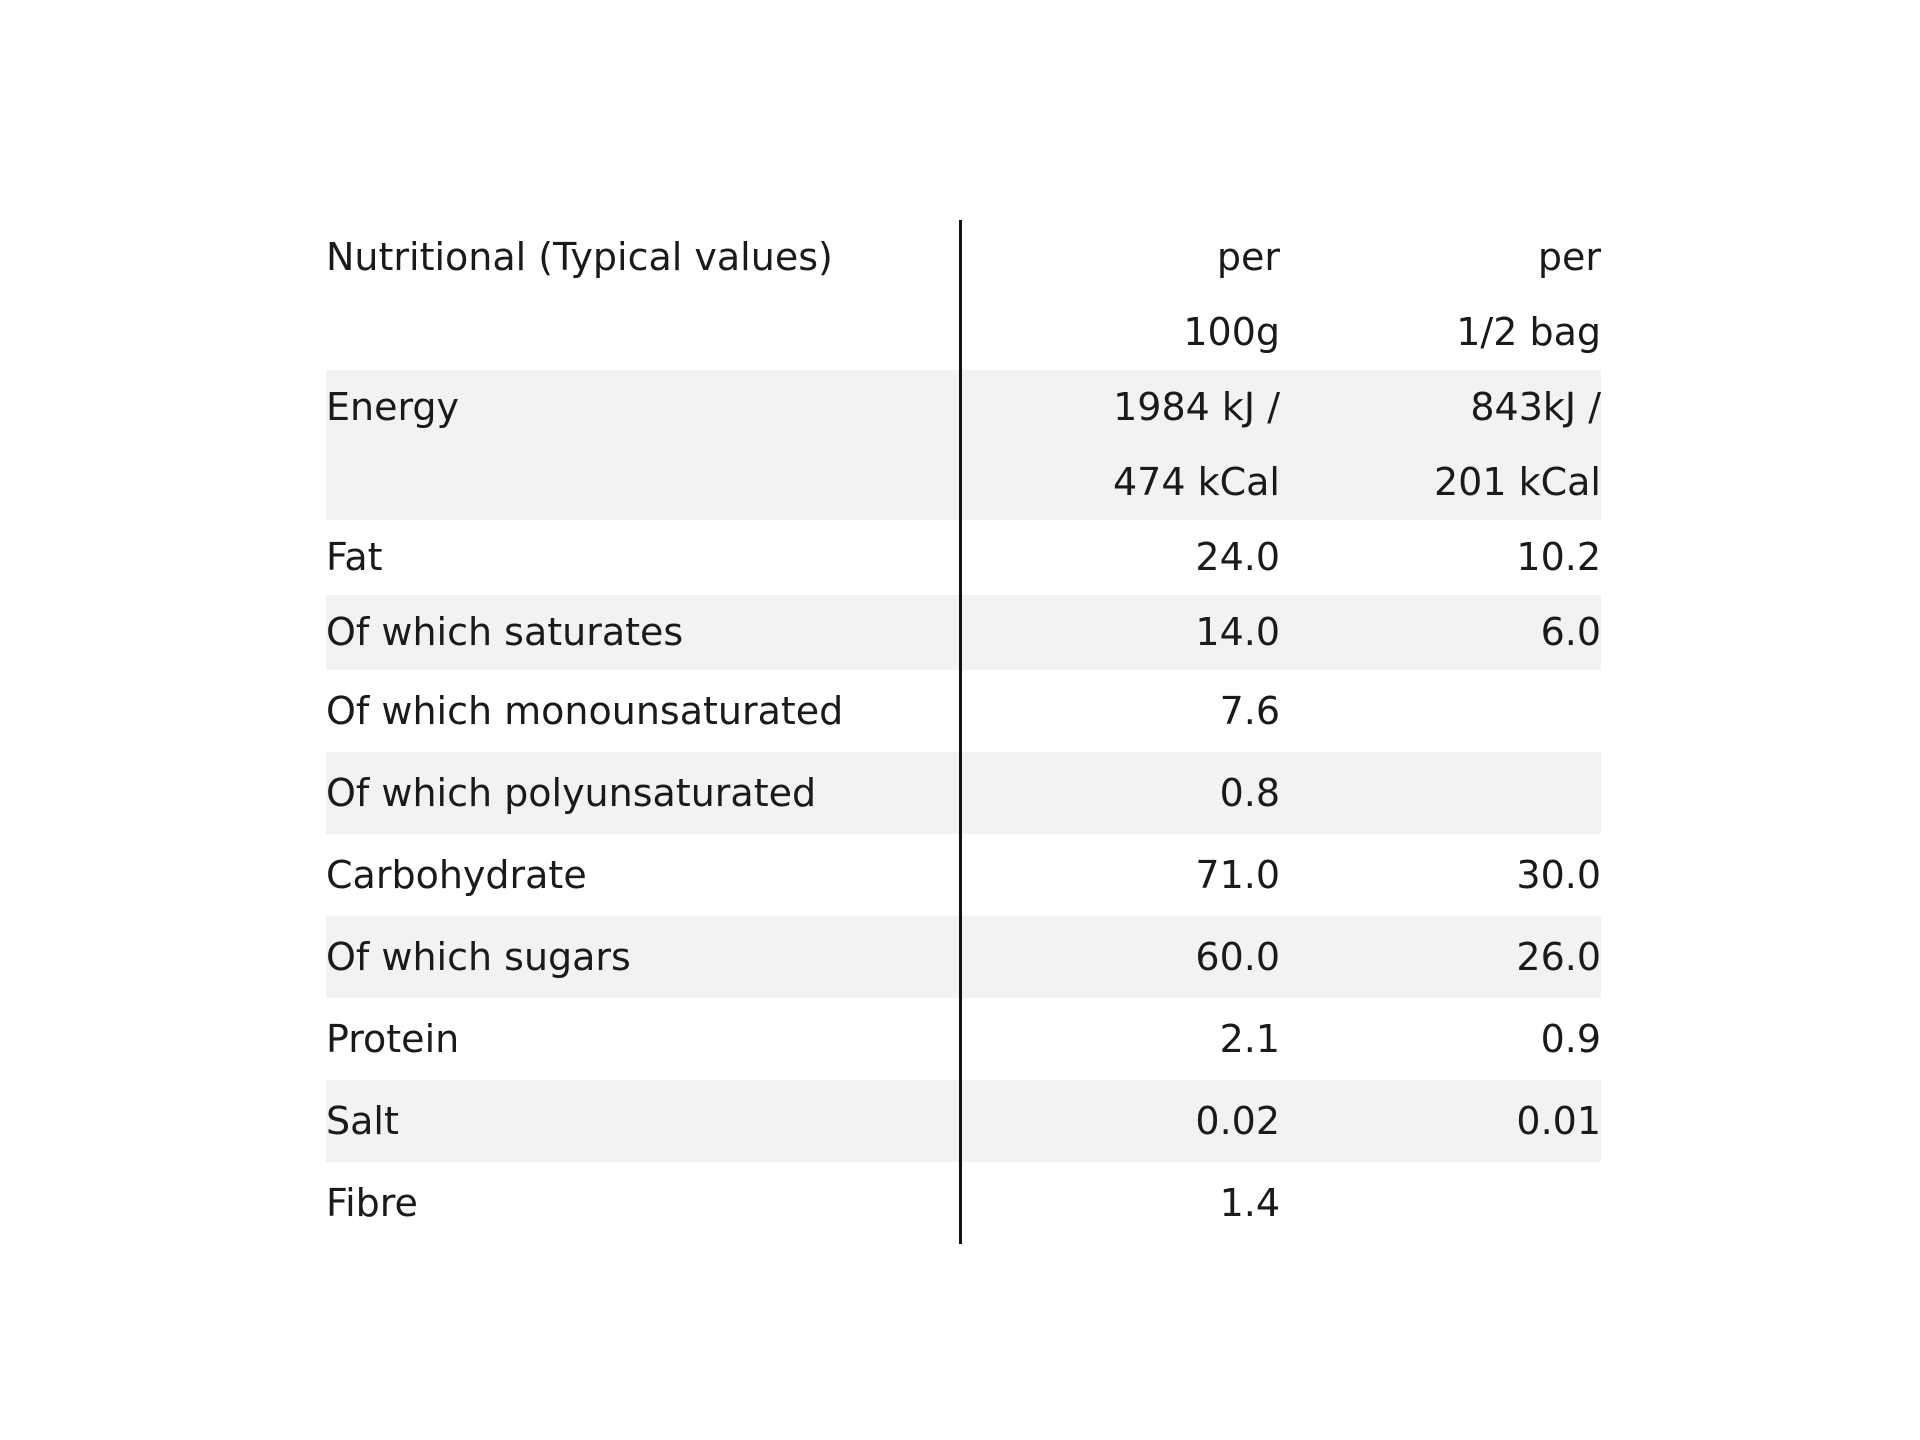 The image size is (1920, 1440). What do you see at coordinates (1237, 957) in the screenshot?
I see `cell-text: 60.0` at bounding box center [1237, 957].